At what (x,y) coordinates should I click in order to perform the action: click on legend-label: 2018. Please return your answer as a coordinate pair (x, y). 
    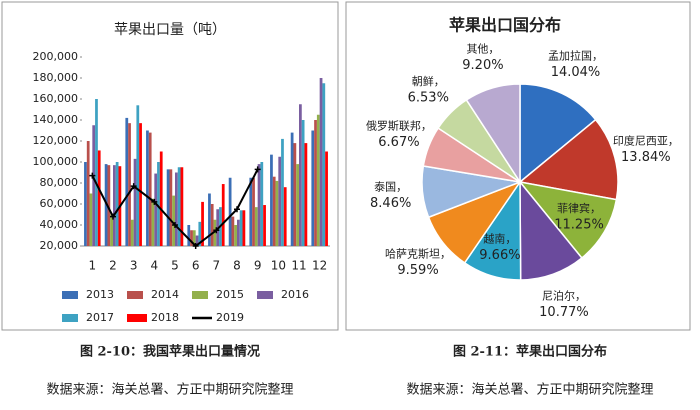
    Looking at the image, I should click on (165, 317).